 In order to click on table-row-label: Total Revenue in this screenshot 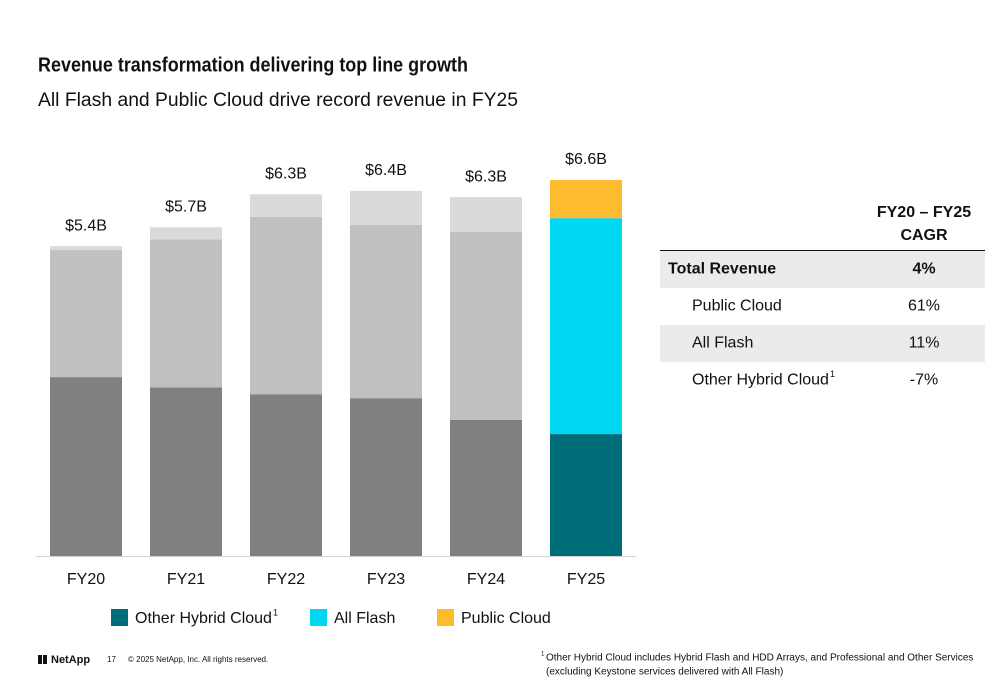, I will do `click(722, 269)`.